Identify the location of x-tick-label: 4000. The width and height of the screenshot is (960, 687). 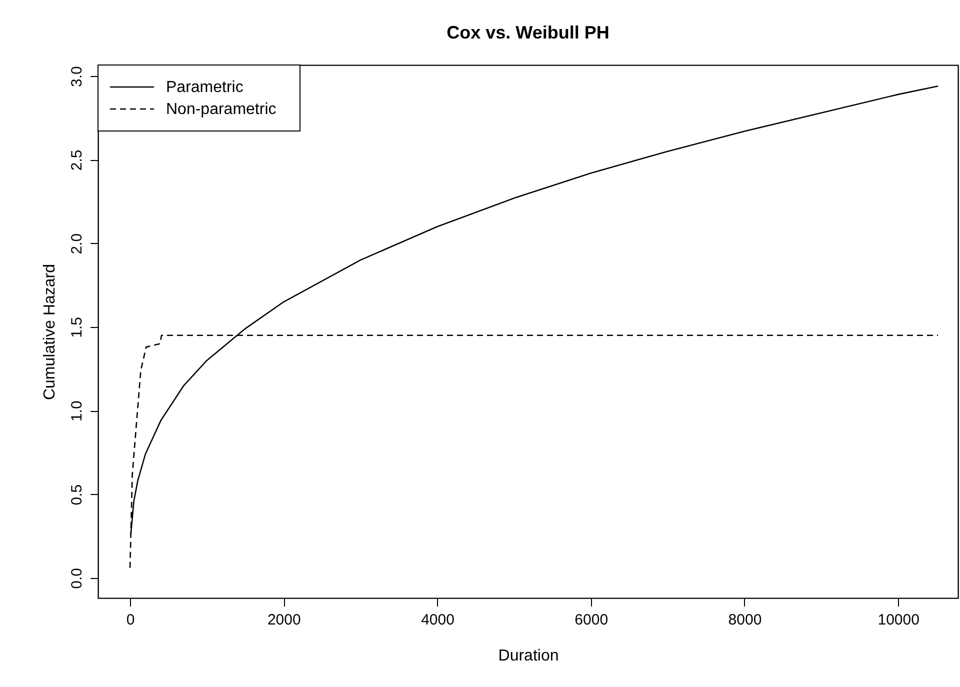
(437, 620).